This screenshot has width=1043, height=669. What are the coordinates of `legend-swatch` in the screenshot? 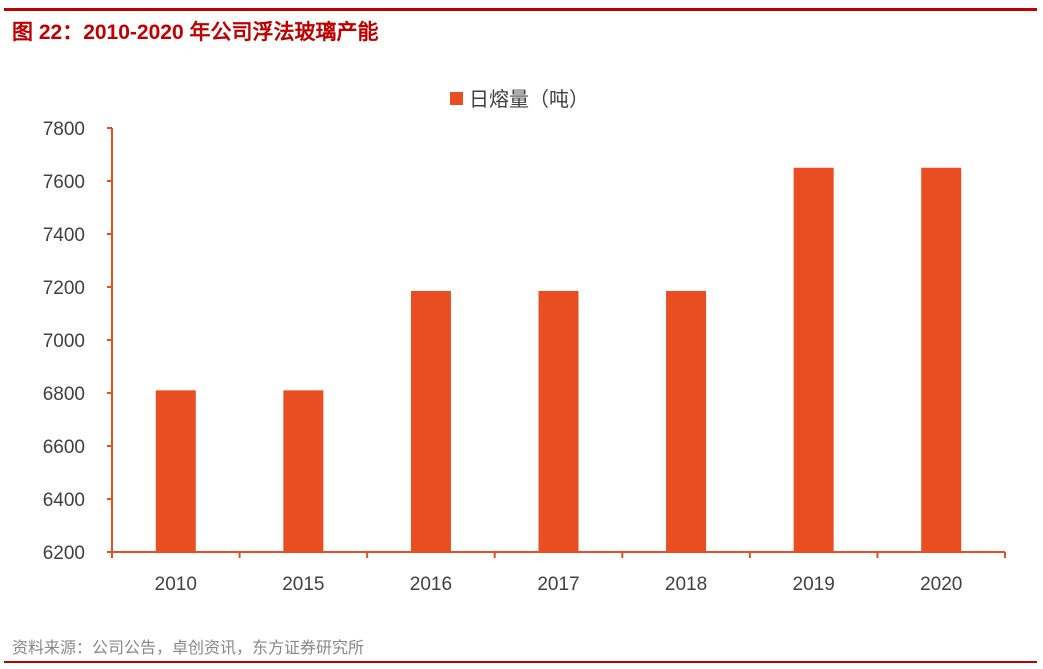 It's located at (456, 98).